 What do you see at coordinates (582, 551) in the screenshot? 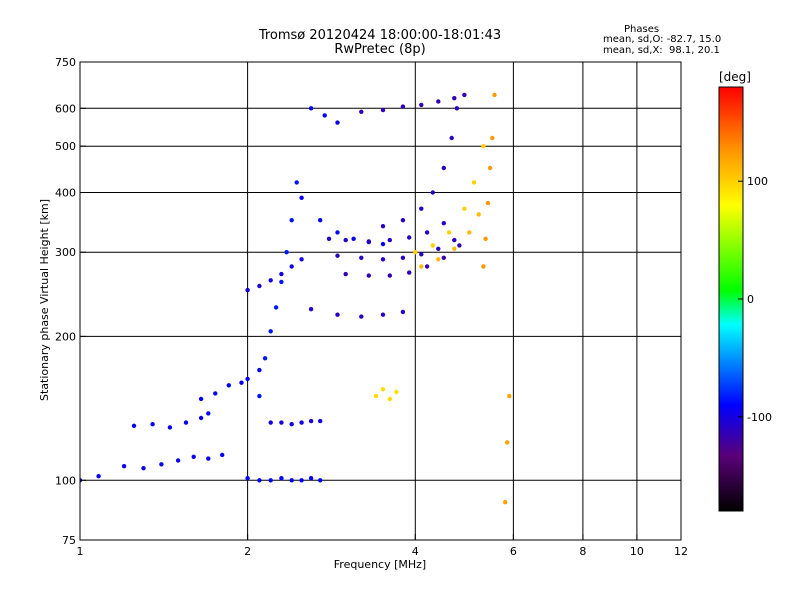
I see `x-tick-label: 8` at bounding box center [582, 551].